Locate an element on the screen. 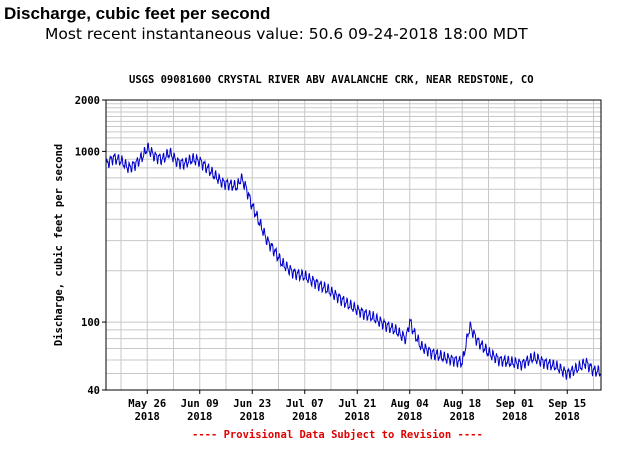 Image resolution: width=617 pixels, height=449 pixels. x-tick-label: Jul 07 is located at coordinates (305, 404).